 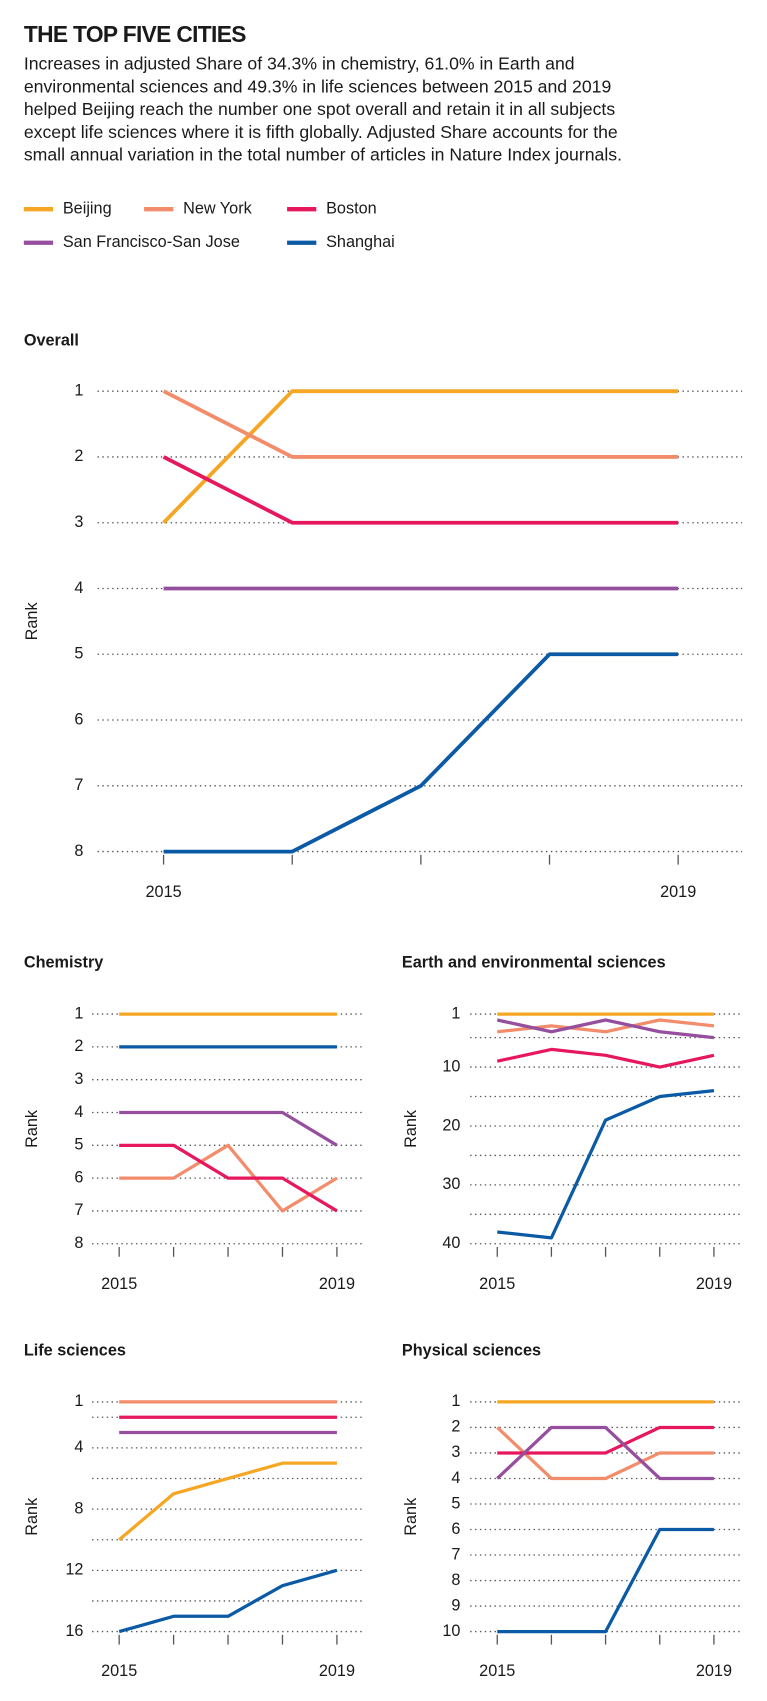 What do you see at coordinates (63, 962) in the screenshot?
I see `chart-title: Chemistry` at bounding box center [63, 962].